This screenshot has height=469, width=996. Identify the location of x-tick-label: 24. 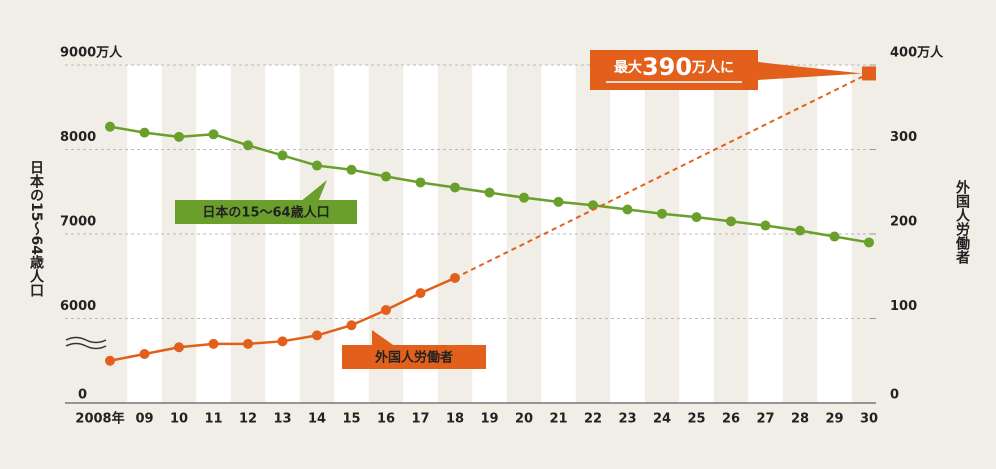
(662, 419).